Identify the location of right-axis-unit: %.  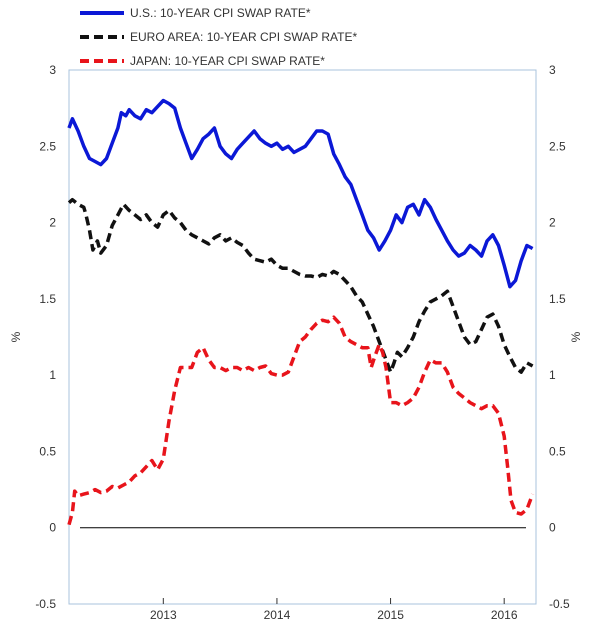
(576, 336).